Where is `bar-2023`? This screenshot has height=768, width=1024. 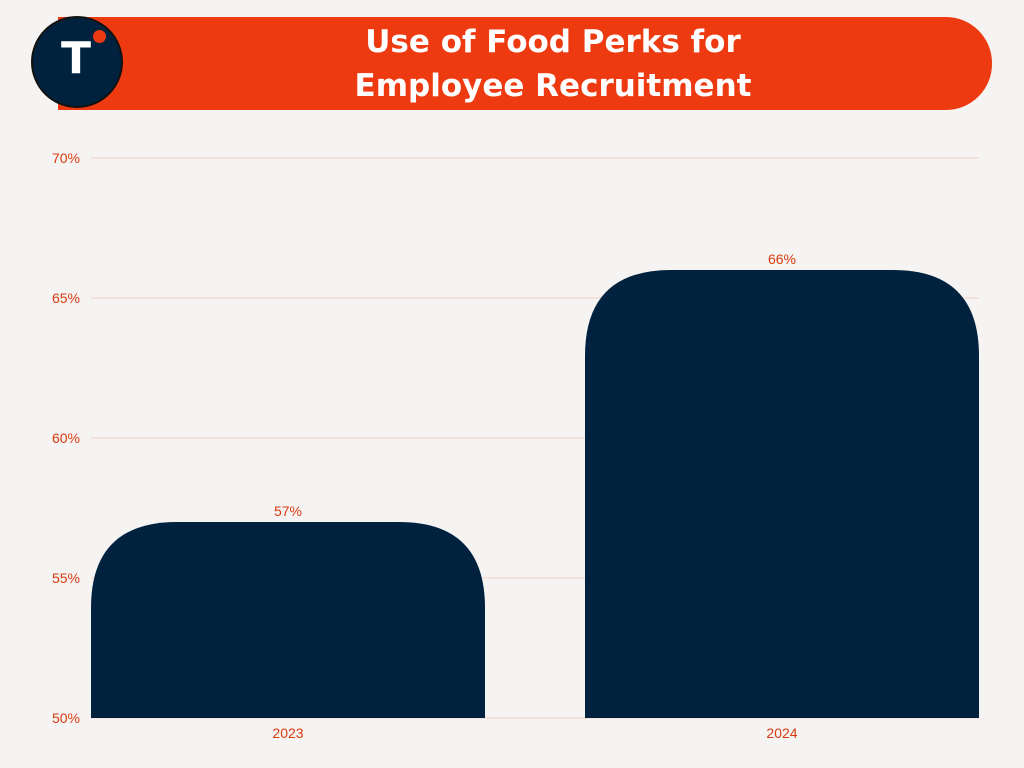 bar-2023 is located at coordinates (288, 620).